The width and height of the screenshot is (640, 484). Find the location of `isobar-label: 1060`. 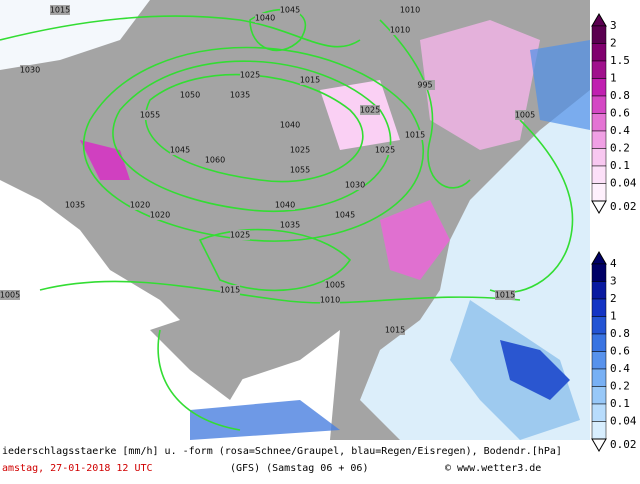

isobar-label: 1060 is located at coordinates (215, 160).